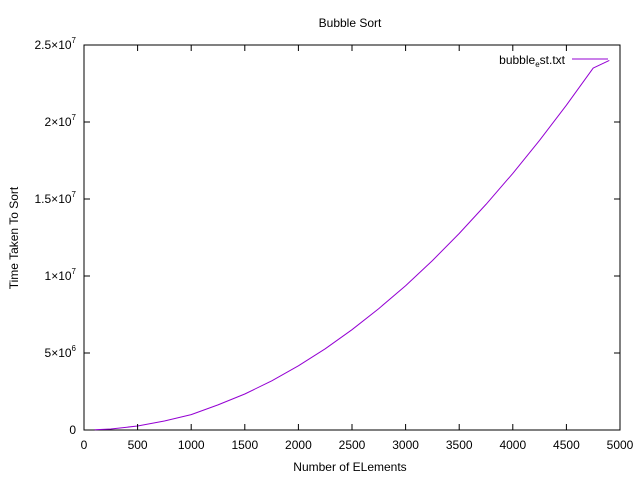 The image size is (640, 478). Describe the element at coordinates (56, 44) in the screenshot. I see `y-tick-label: 2.5×10⁷` at that location.